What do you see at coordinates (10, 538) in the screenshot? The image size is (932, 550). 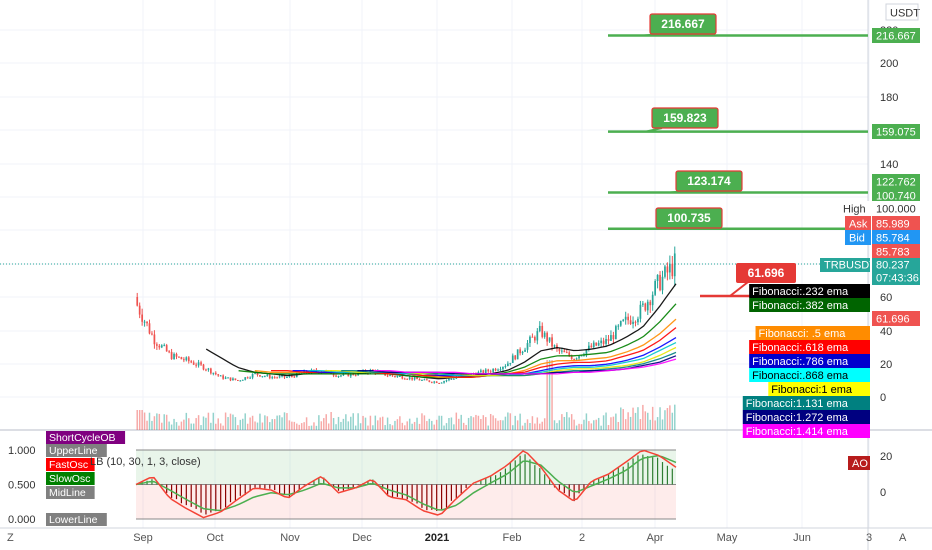 I see `timezone-button: Z` at bounding box center [10, 538].